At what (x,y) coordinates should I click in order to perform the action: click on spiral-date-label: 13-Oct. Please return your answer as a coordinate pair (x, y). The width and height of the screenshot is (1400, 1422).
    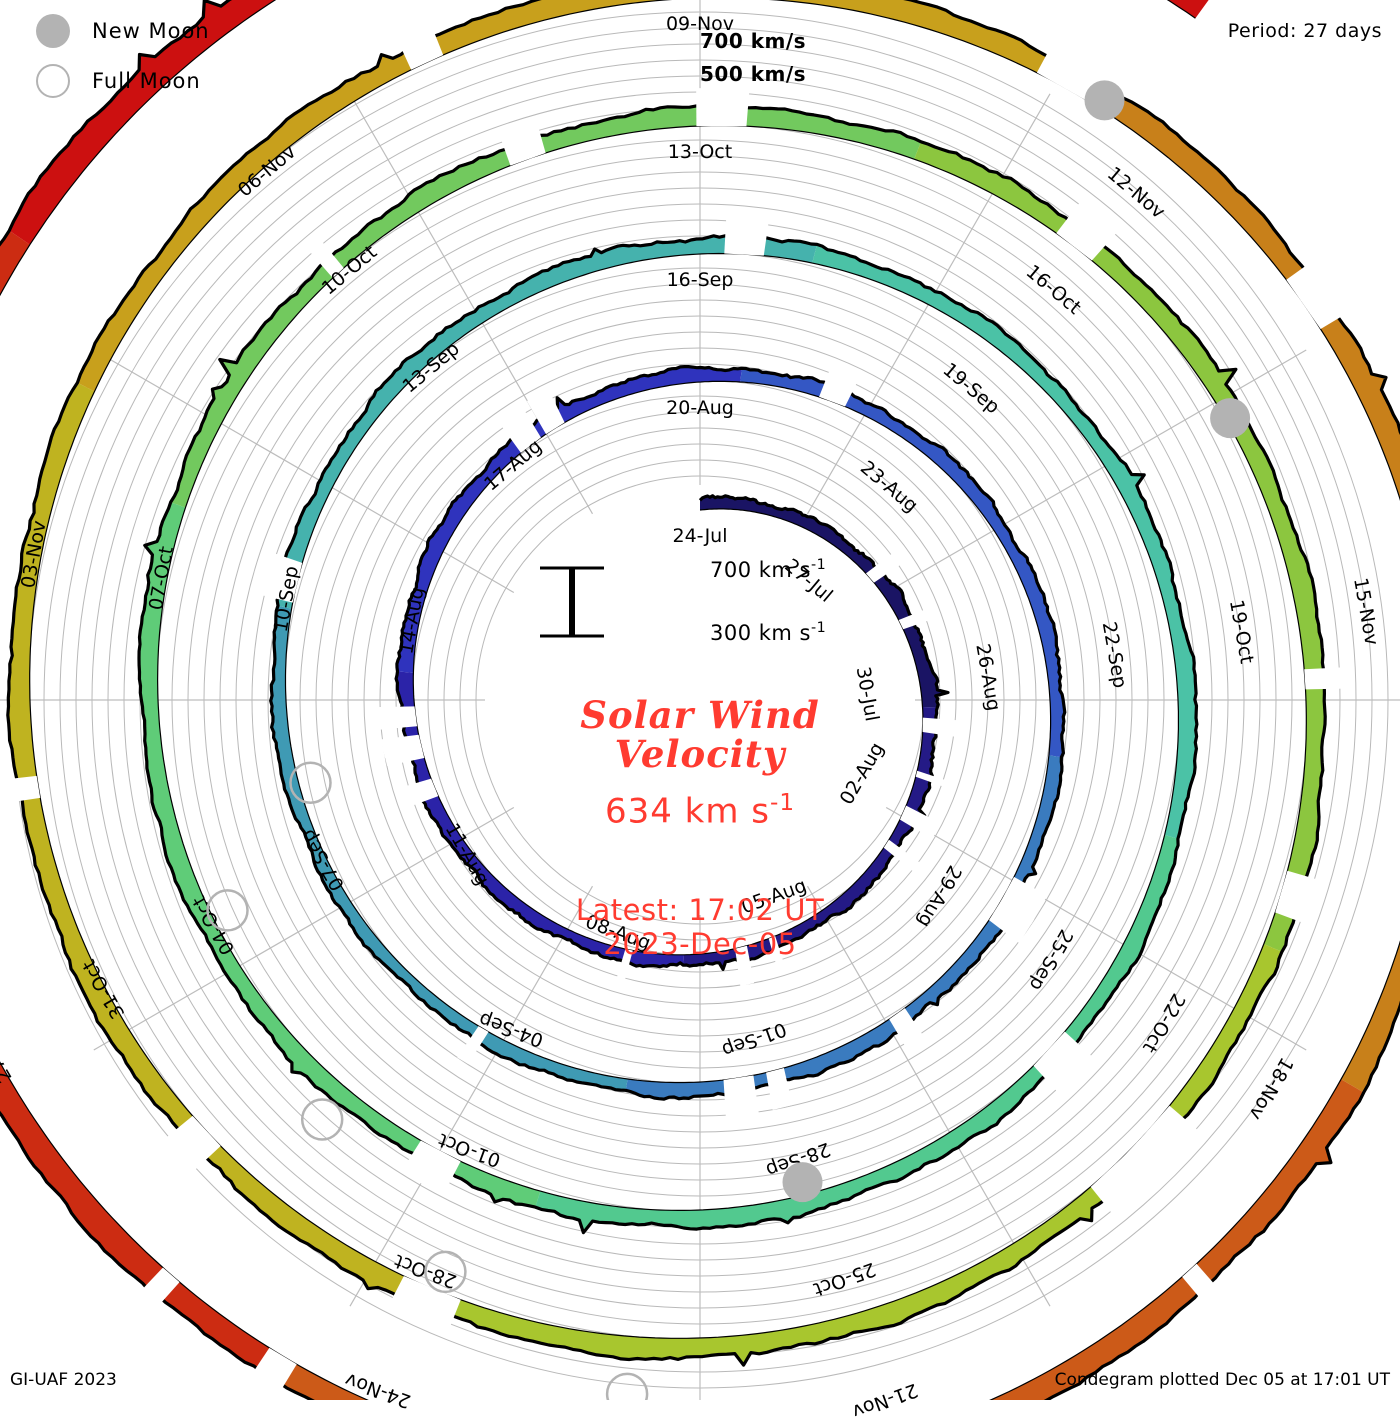
    Looking at the image, I should click on (700, 152).